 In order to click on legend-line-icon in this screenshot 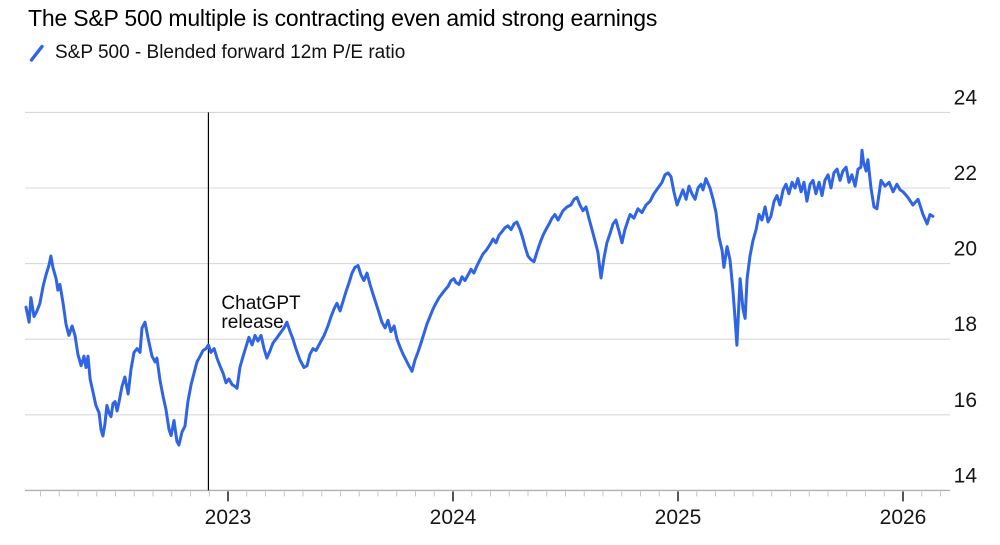, I will do `click(36, 53)`.